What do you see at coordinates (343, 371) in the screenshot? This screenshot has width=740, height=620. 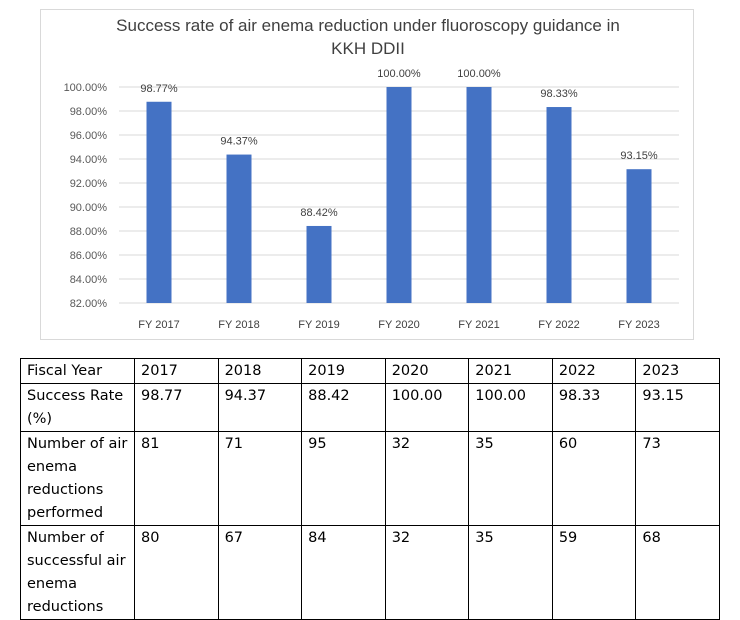 I see `table-header-cell: 2019` at bounding box center [343, 371].